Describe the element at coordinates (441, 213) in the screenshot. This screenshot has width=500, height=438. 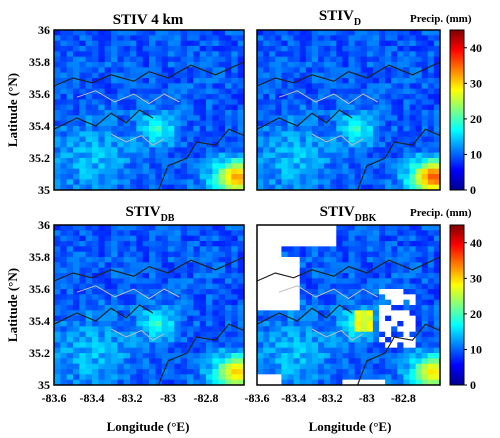
I see `colorbar-label-bottom: Precip. (mm)` at that location.